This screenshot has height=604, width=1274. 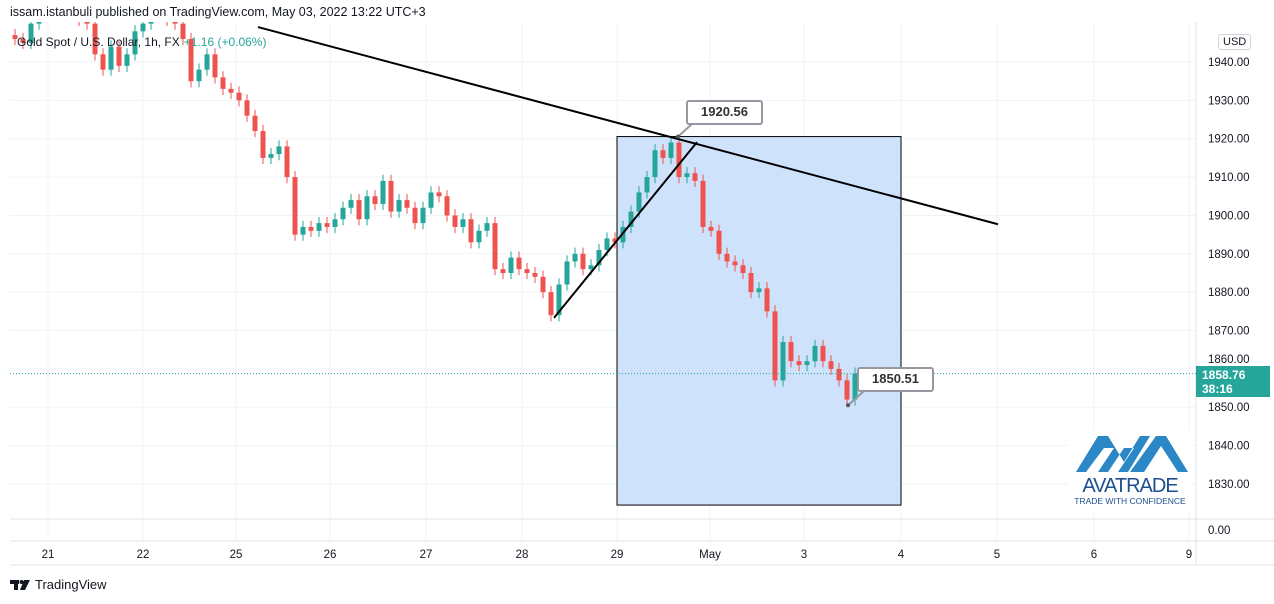 What do you see at coordinates (1229, 447) in the screenshot?
I see `y-tick-label: 1840.00` at bounding box center [1229, 447].